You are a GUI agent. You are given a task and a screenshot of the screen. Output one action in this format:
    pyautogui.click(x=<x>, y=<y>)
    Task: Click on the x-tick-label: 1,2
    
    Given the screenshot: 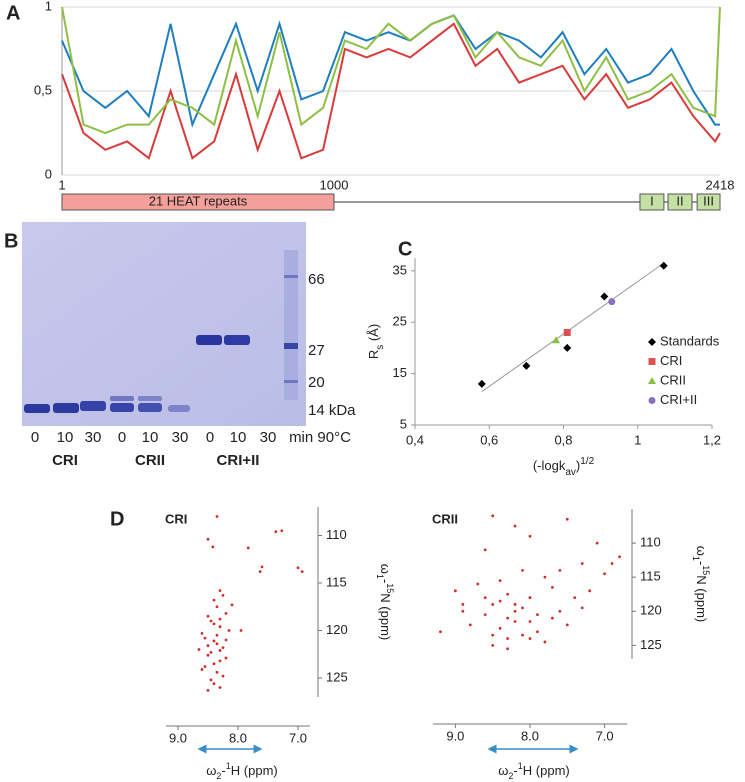 What is the action you would take?
    pyautogui.click(x=712, y=439)
    